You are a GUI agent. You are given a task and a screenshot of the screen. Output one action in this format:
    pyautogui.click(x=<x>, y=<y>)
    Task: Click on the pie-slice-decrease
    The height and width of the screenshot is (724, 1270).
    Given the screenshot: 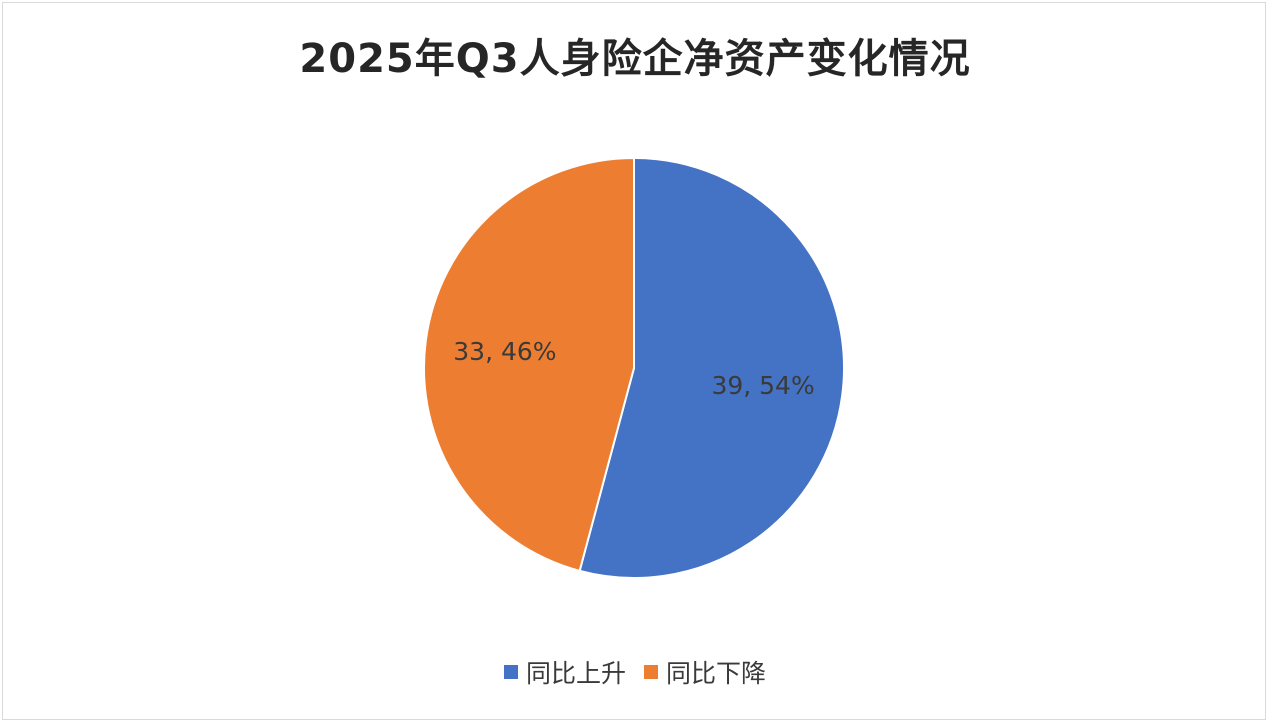 What is the action you would take?
    pyautogui.click(x=529, y=364)
    